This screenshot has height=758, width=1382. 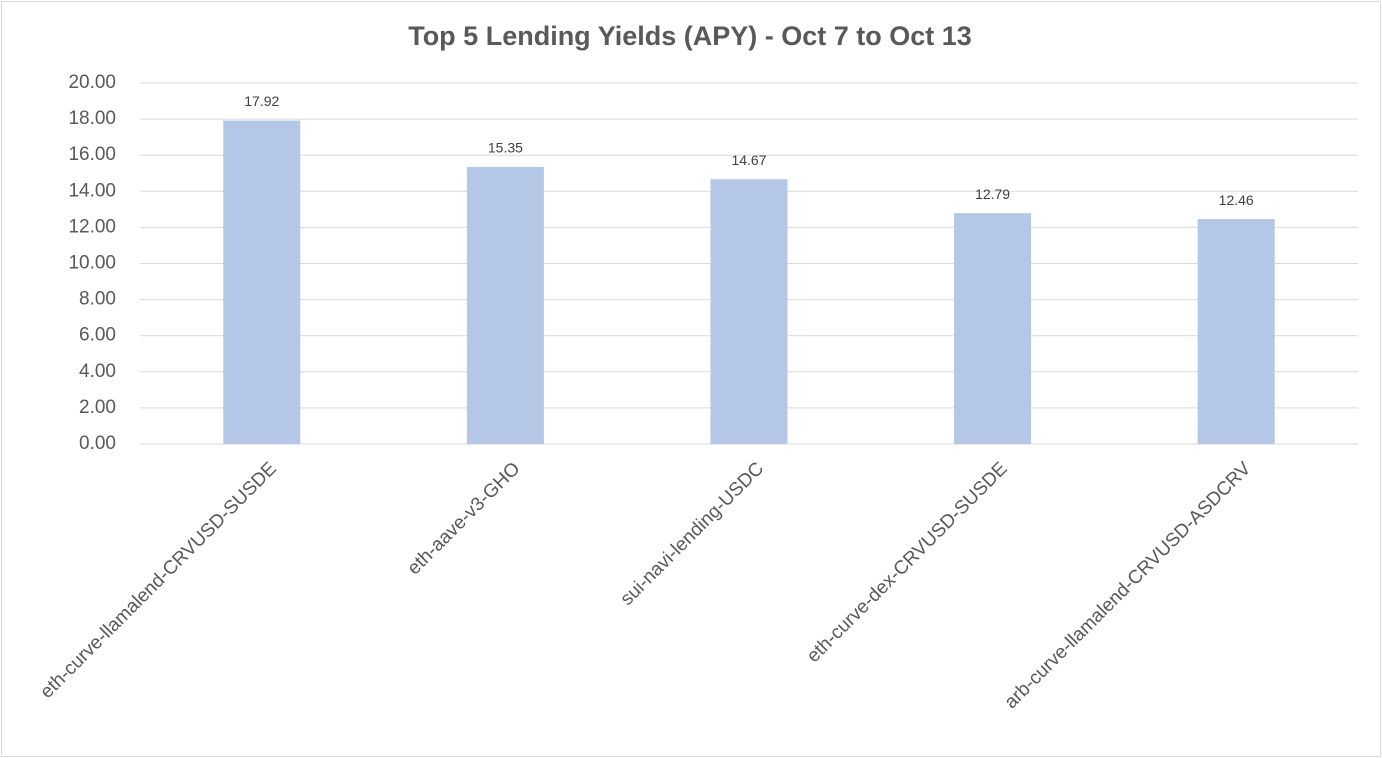 What do you see at coordinates (1236, 200) in the screenshot?
I see `data-label: 12.46` at bounding box center [1236, 200].